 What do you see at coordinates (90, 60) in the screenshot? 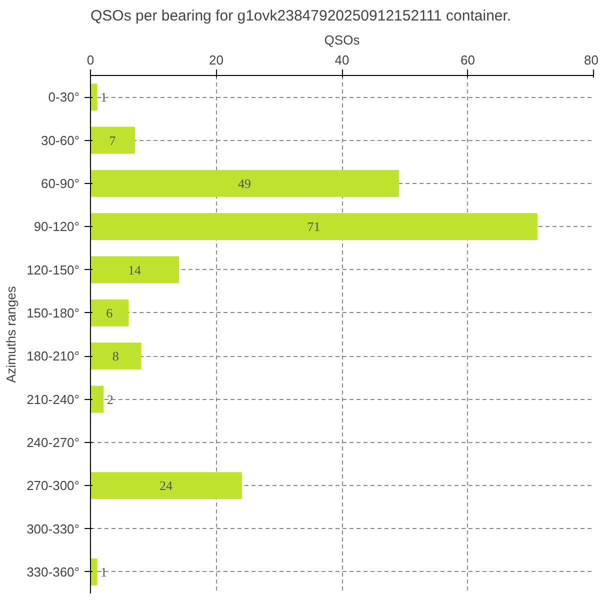
I see `x-tick-label: 0` at bounding box center [90, 60].